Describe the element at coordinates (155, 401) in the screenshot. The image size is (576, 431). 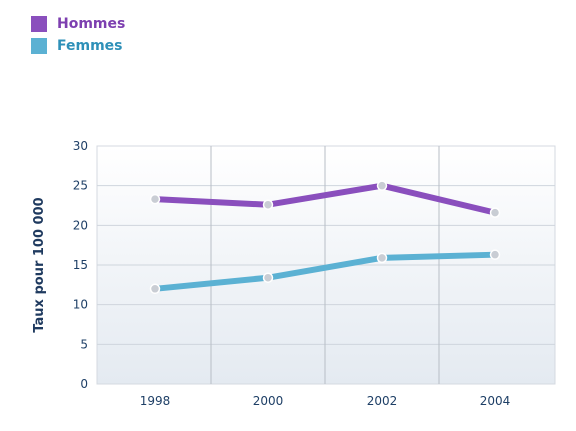
I see `x-tick-label: 1998` at that location.